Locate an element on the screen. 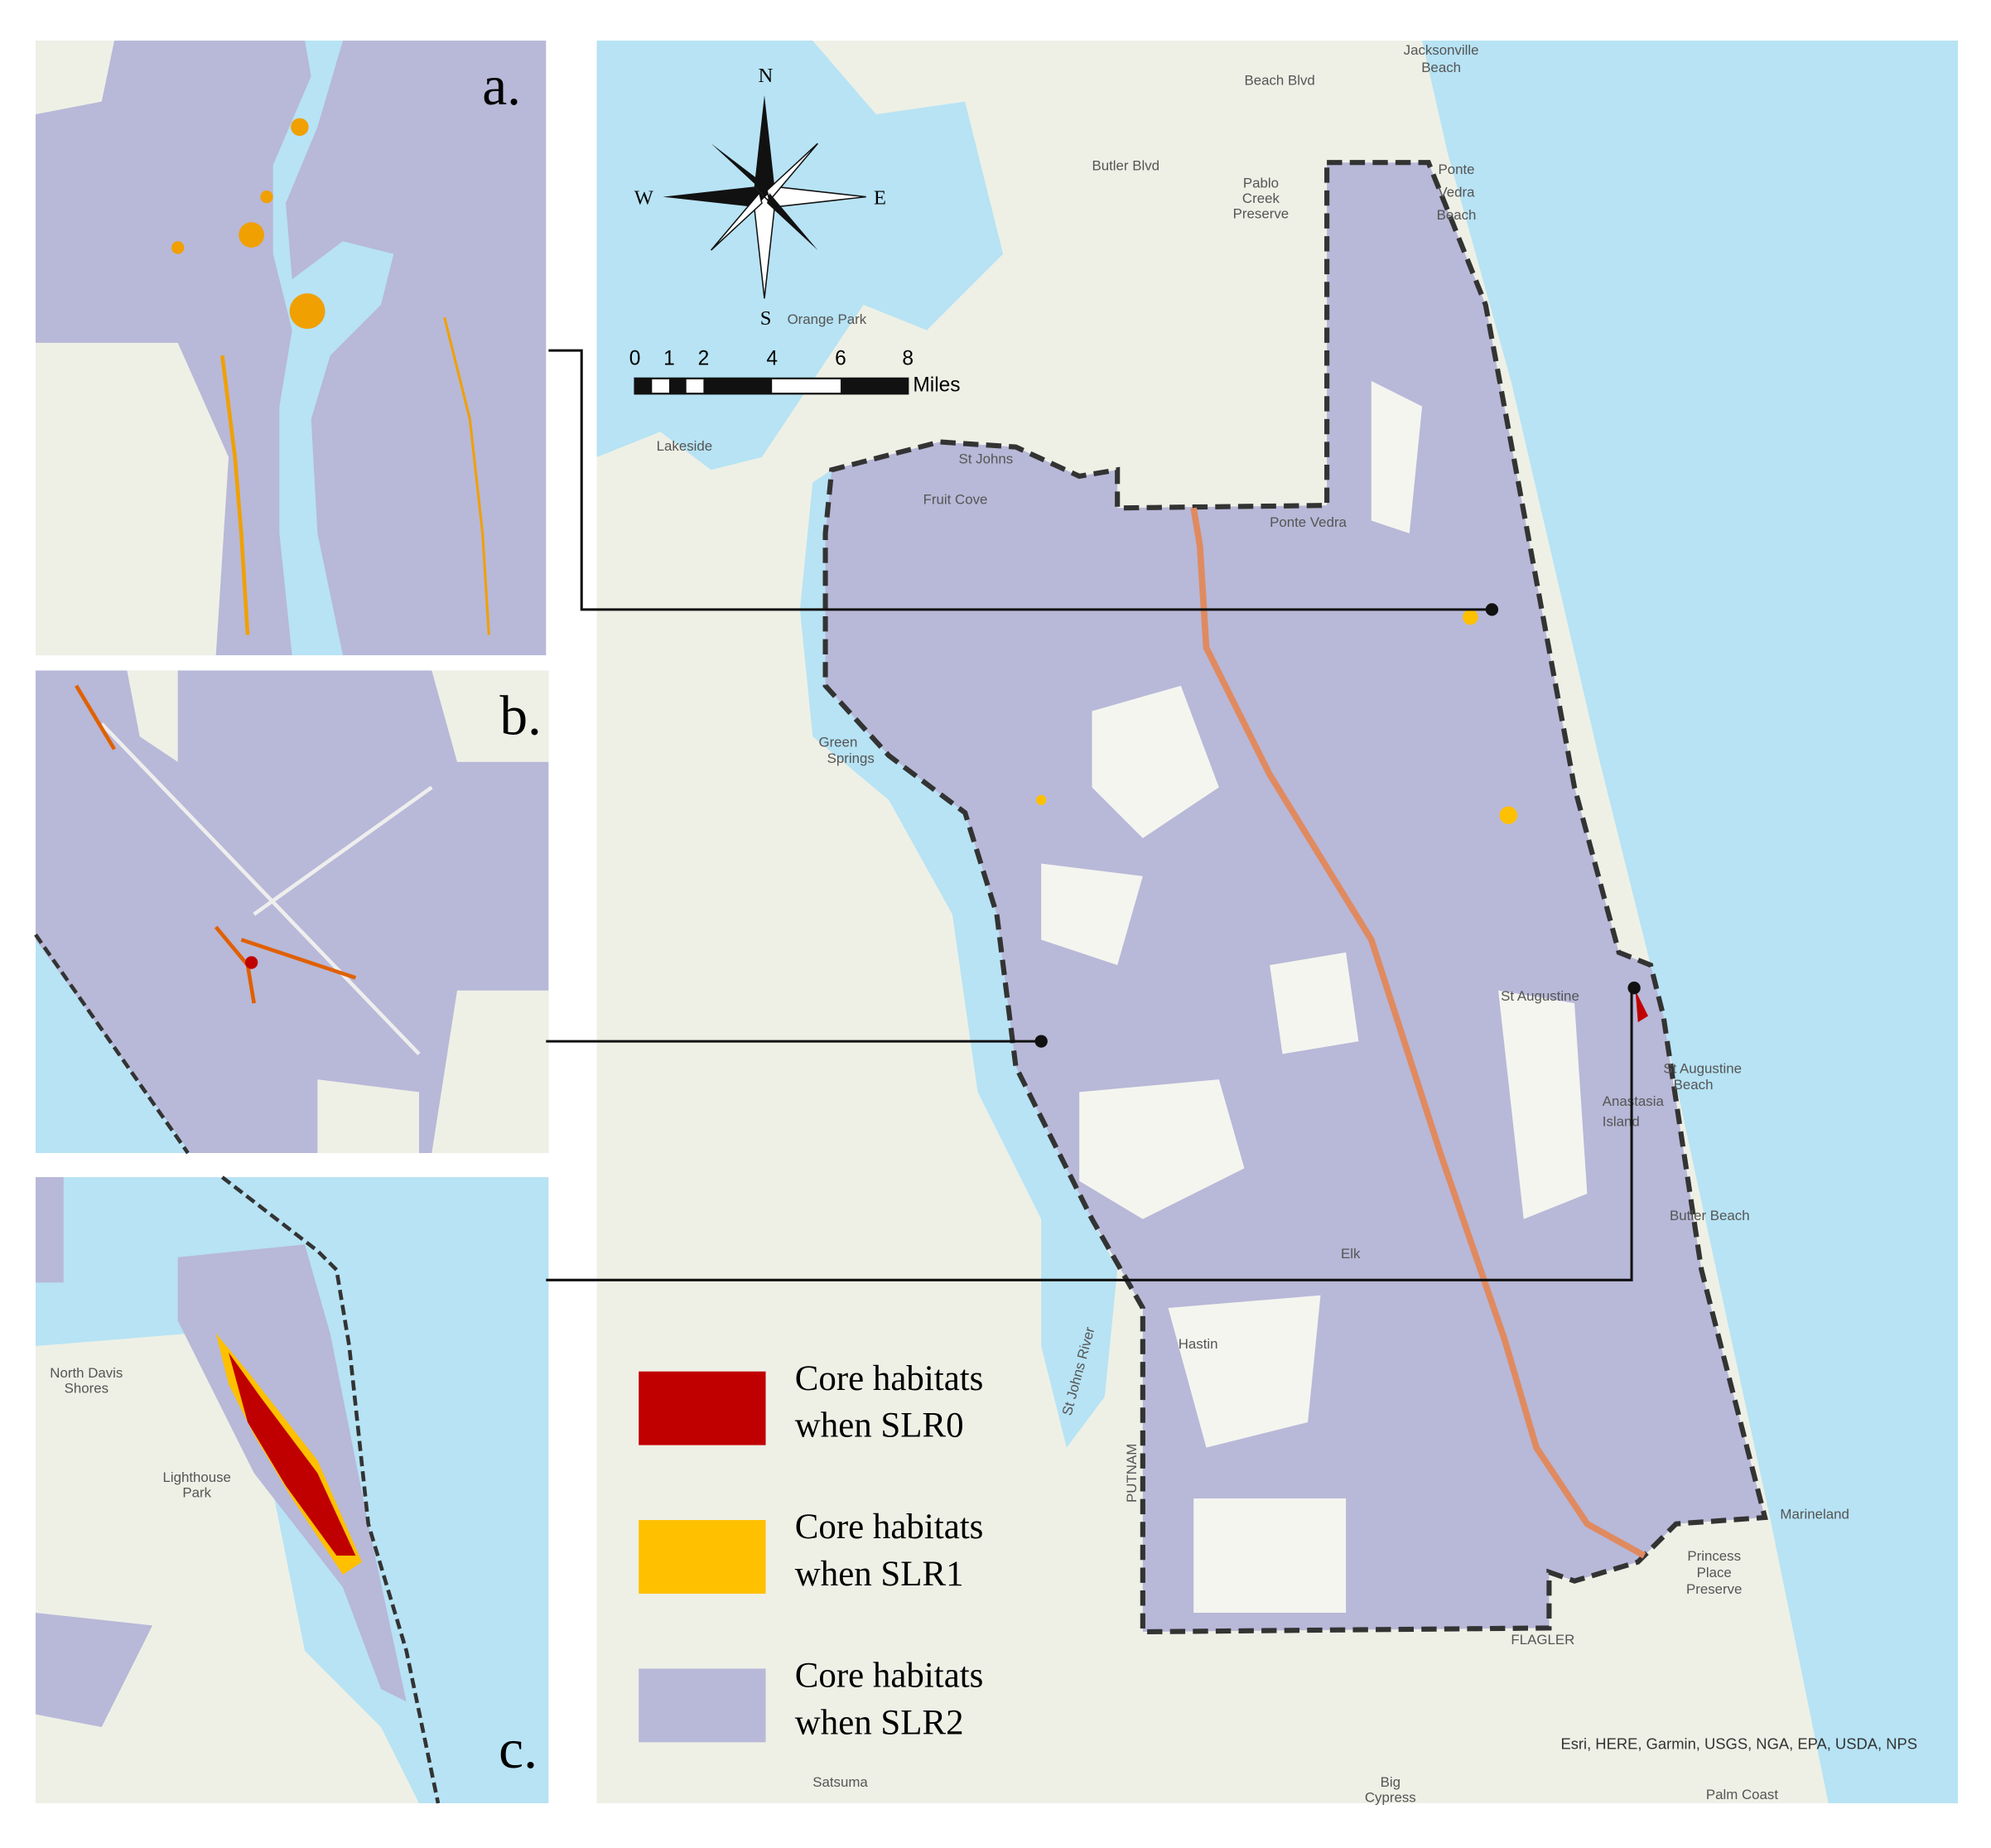  compass-label: W is located at coordinates (644, 197).